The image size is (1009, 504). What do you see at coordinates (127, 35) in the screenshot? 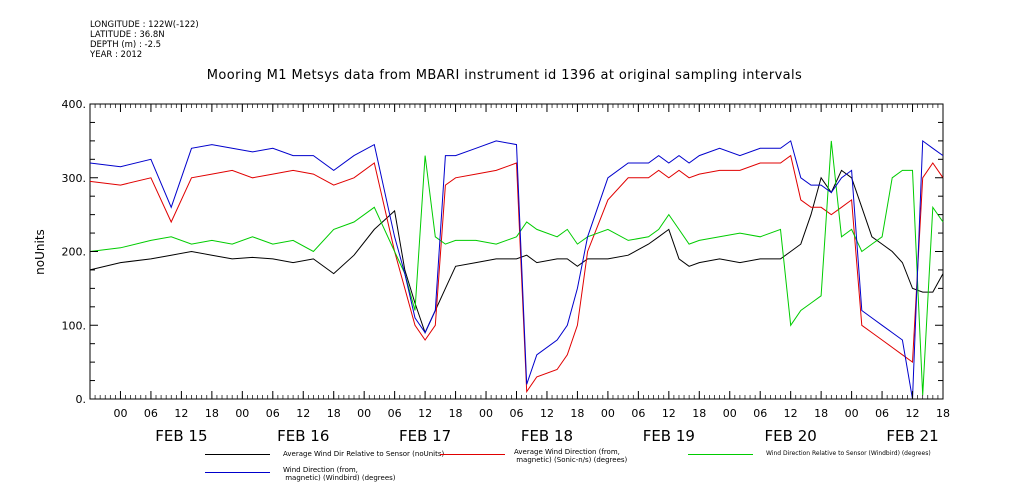
I see `latitude-text: LATITUDE : 36.8N` at bounding box center [127, 35].